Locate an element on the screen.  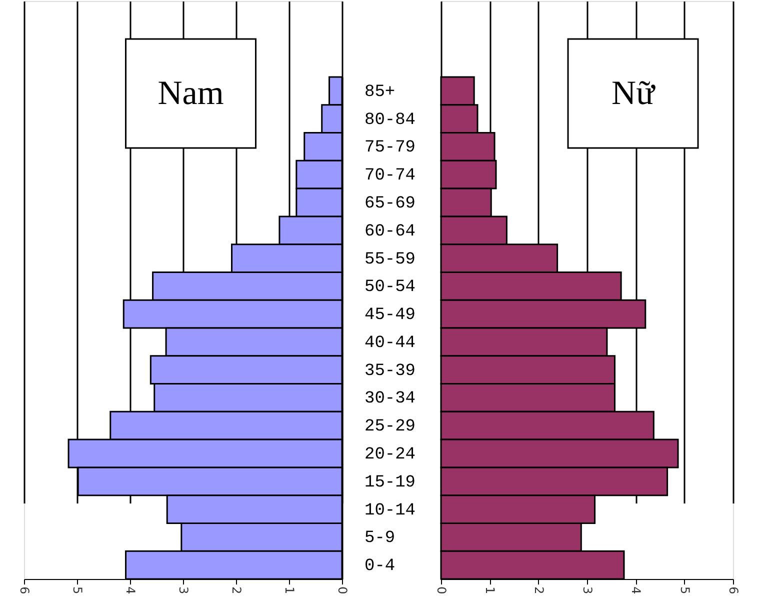
y-tick-label: 60-64 is located at coordinates (390, 232).